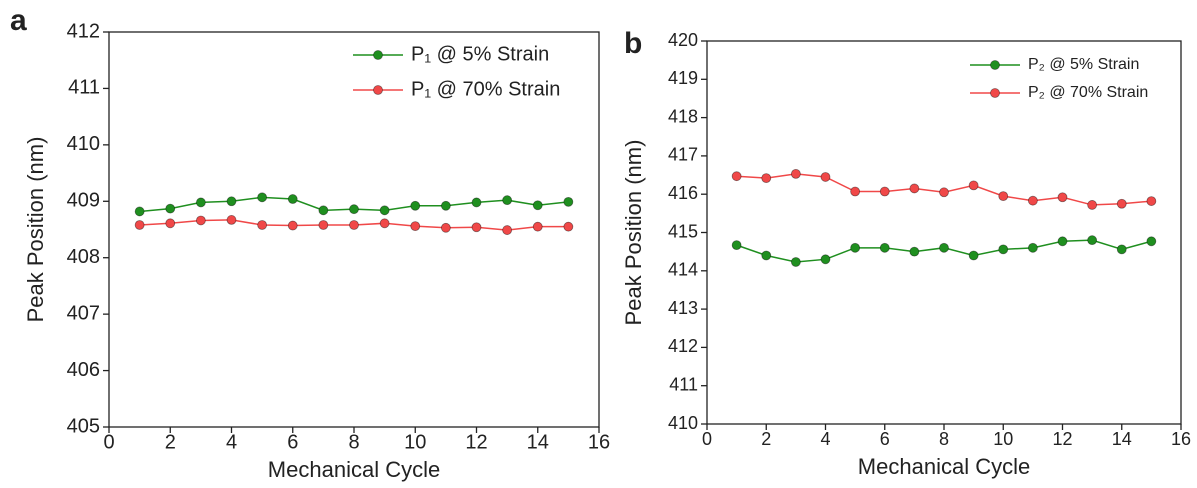 Image resolution: width=1197 pixels, height=488 pixels. Describe the element at coordinates (83, 370) in the screenshot. I see `y-tick-label: 406` at that location.